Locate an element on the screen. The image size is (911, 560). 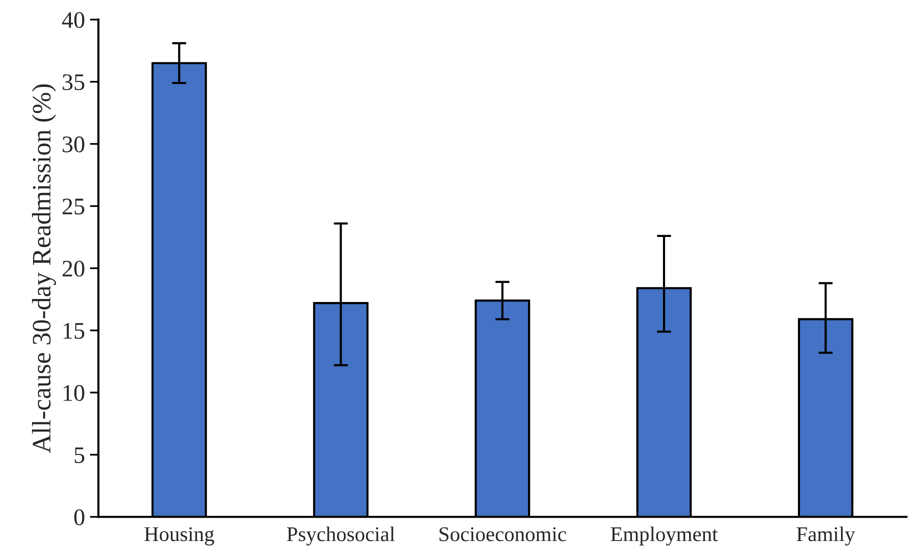
y-tick-label: 30 is located at coordinates (73, 144).